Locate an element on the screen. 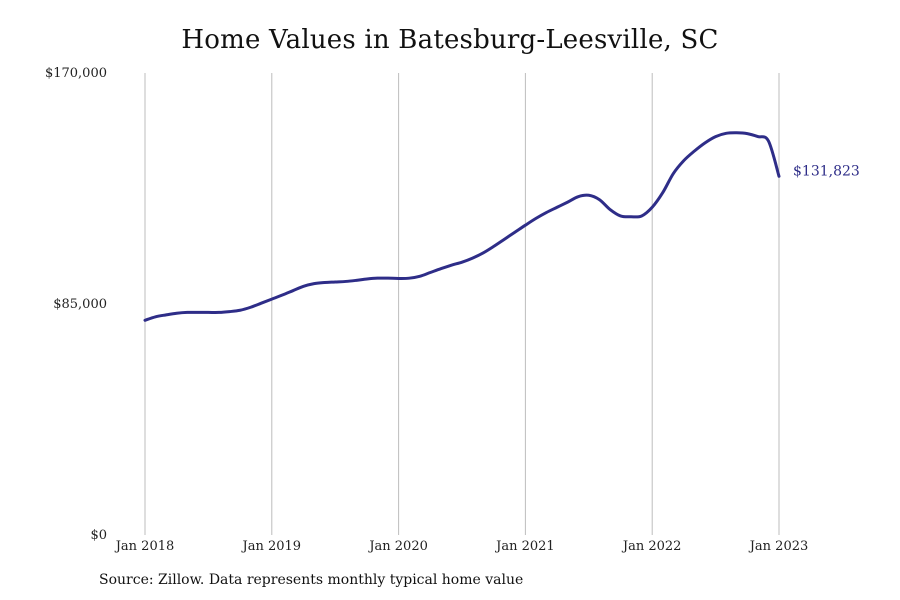 The width and height of the screenshot is (900, 600). x-tick-label: Jan 2021 is located at coordinates (524, 546).